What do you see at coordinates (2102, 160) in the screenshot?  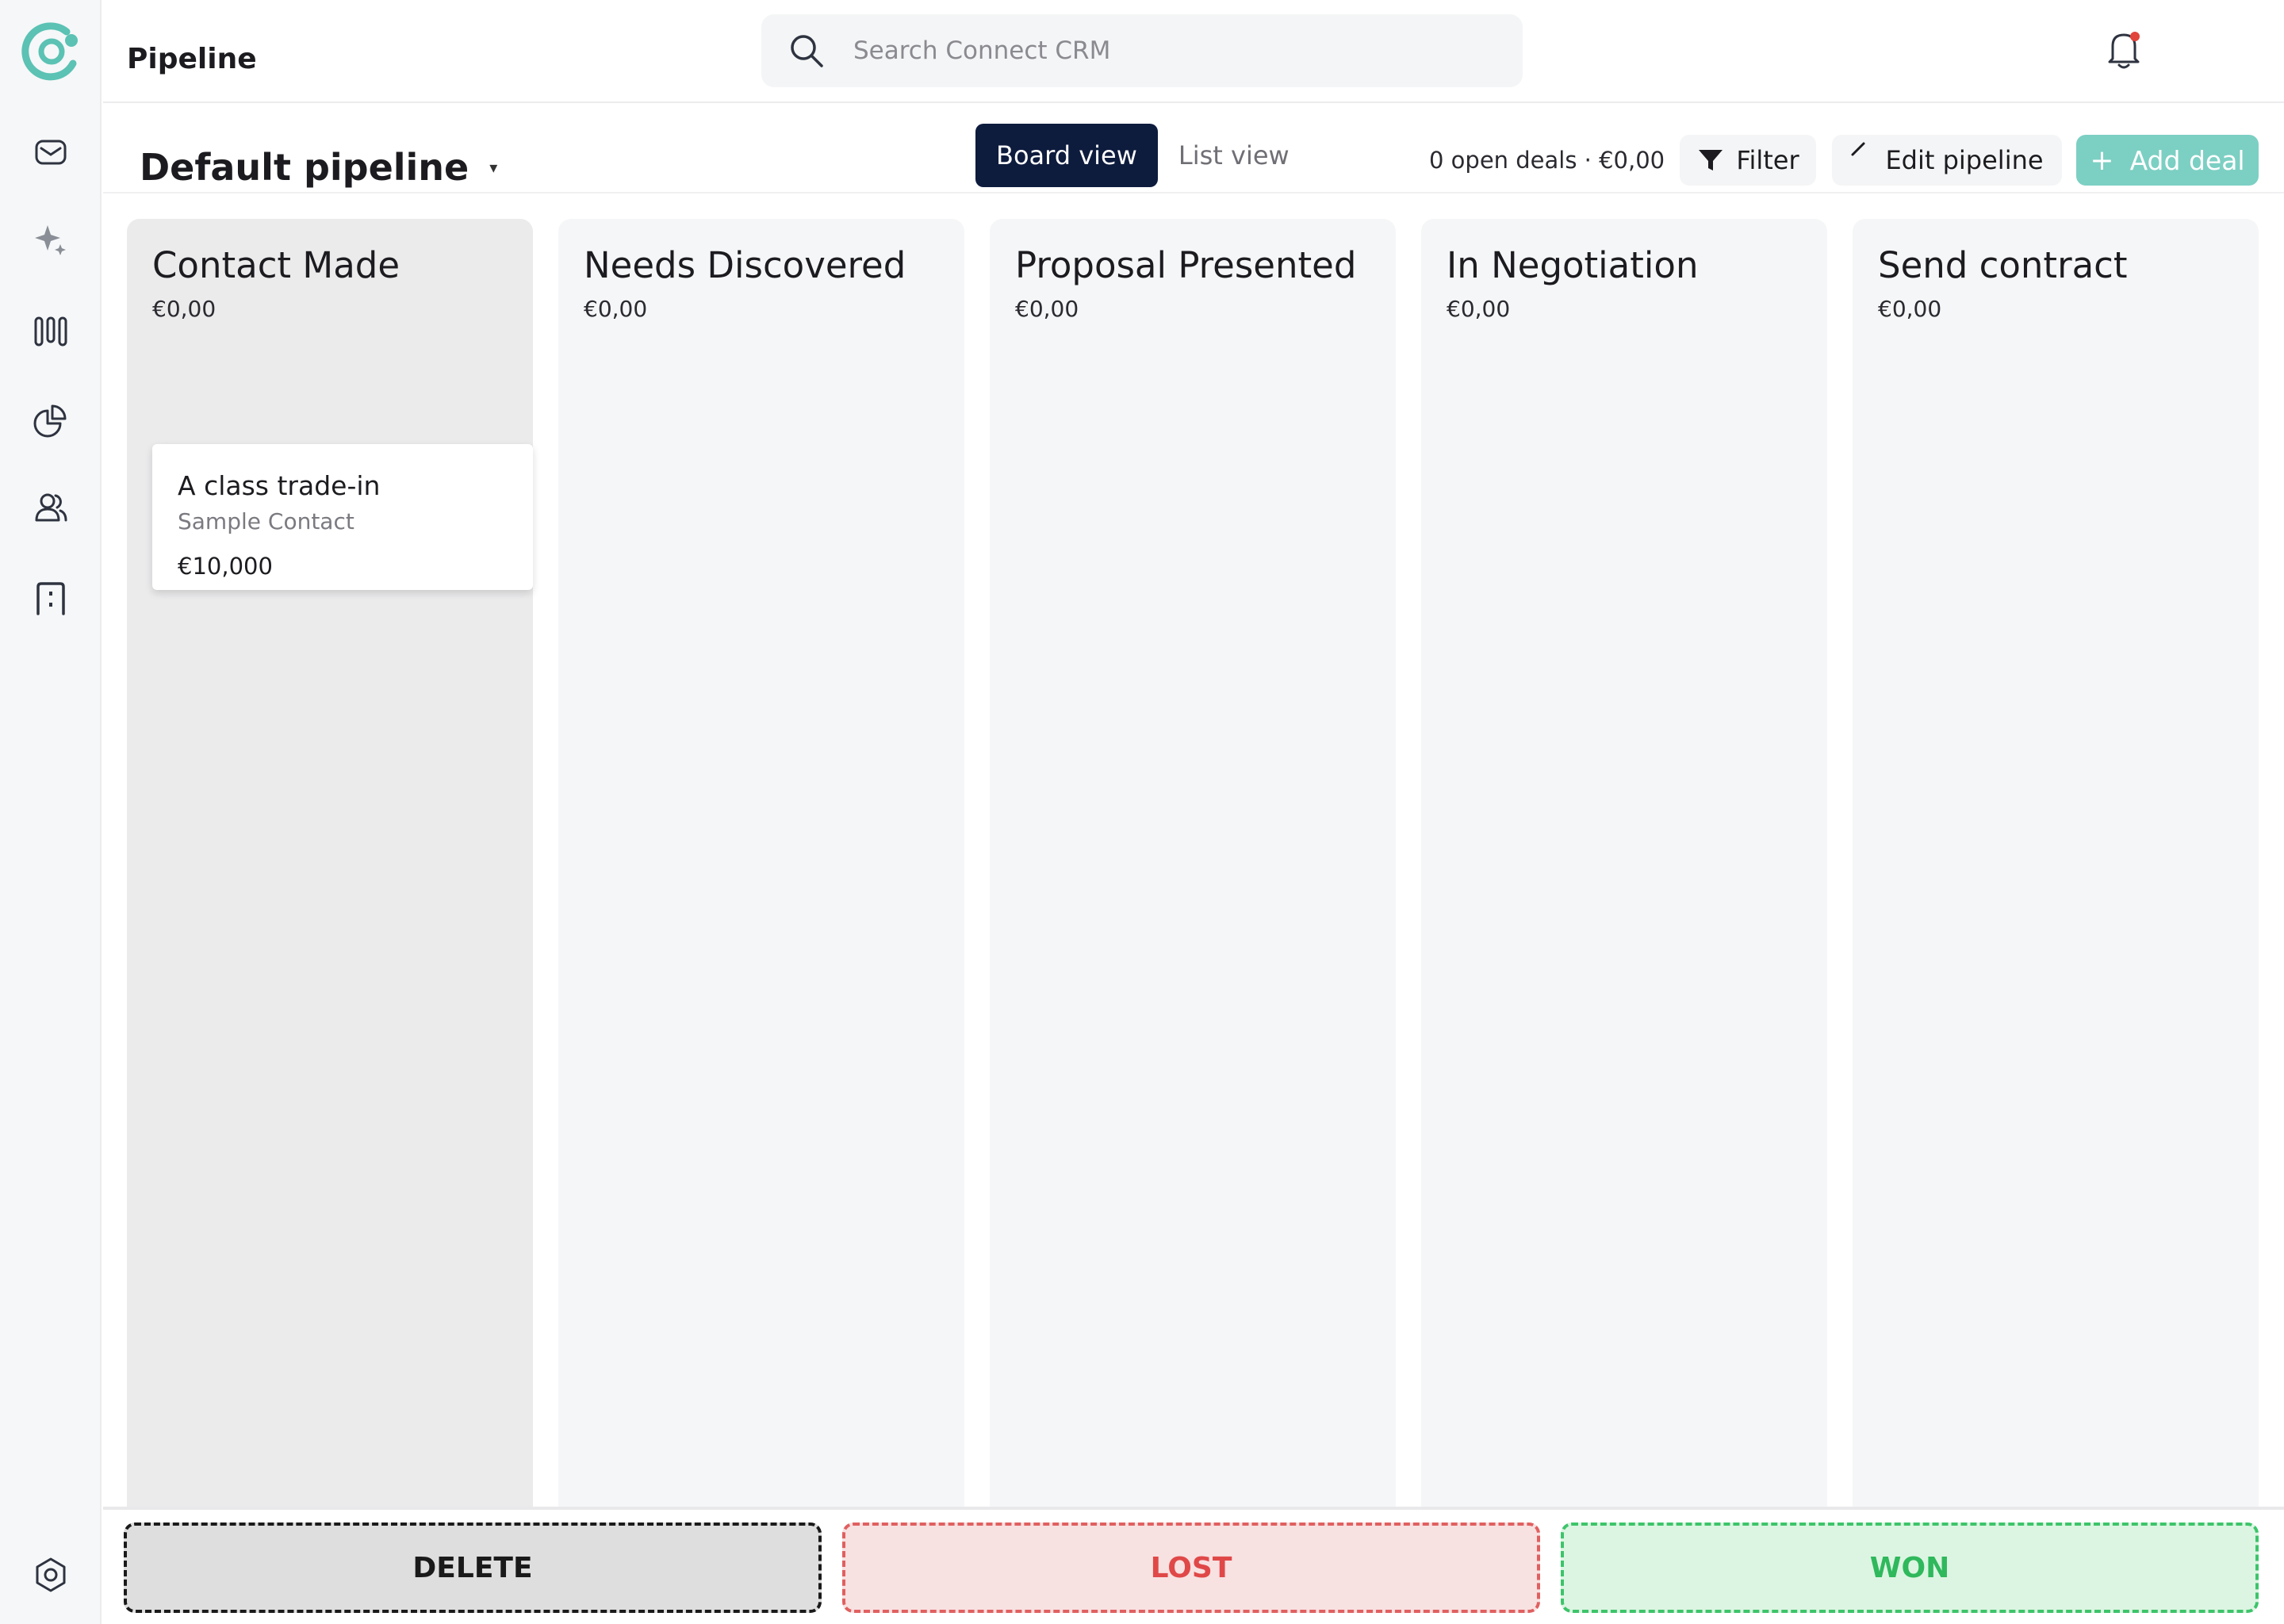 I see `plus-icon: +` at bounding box center [2102, 160].